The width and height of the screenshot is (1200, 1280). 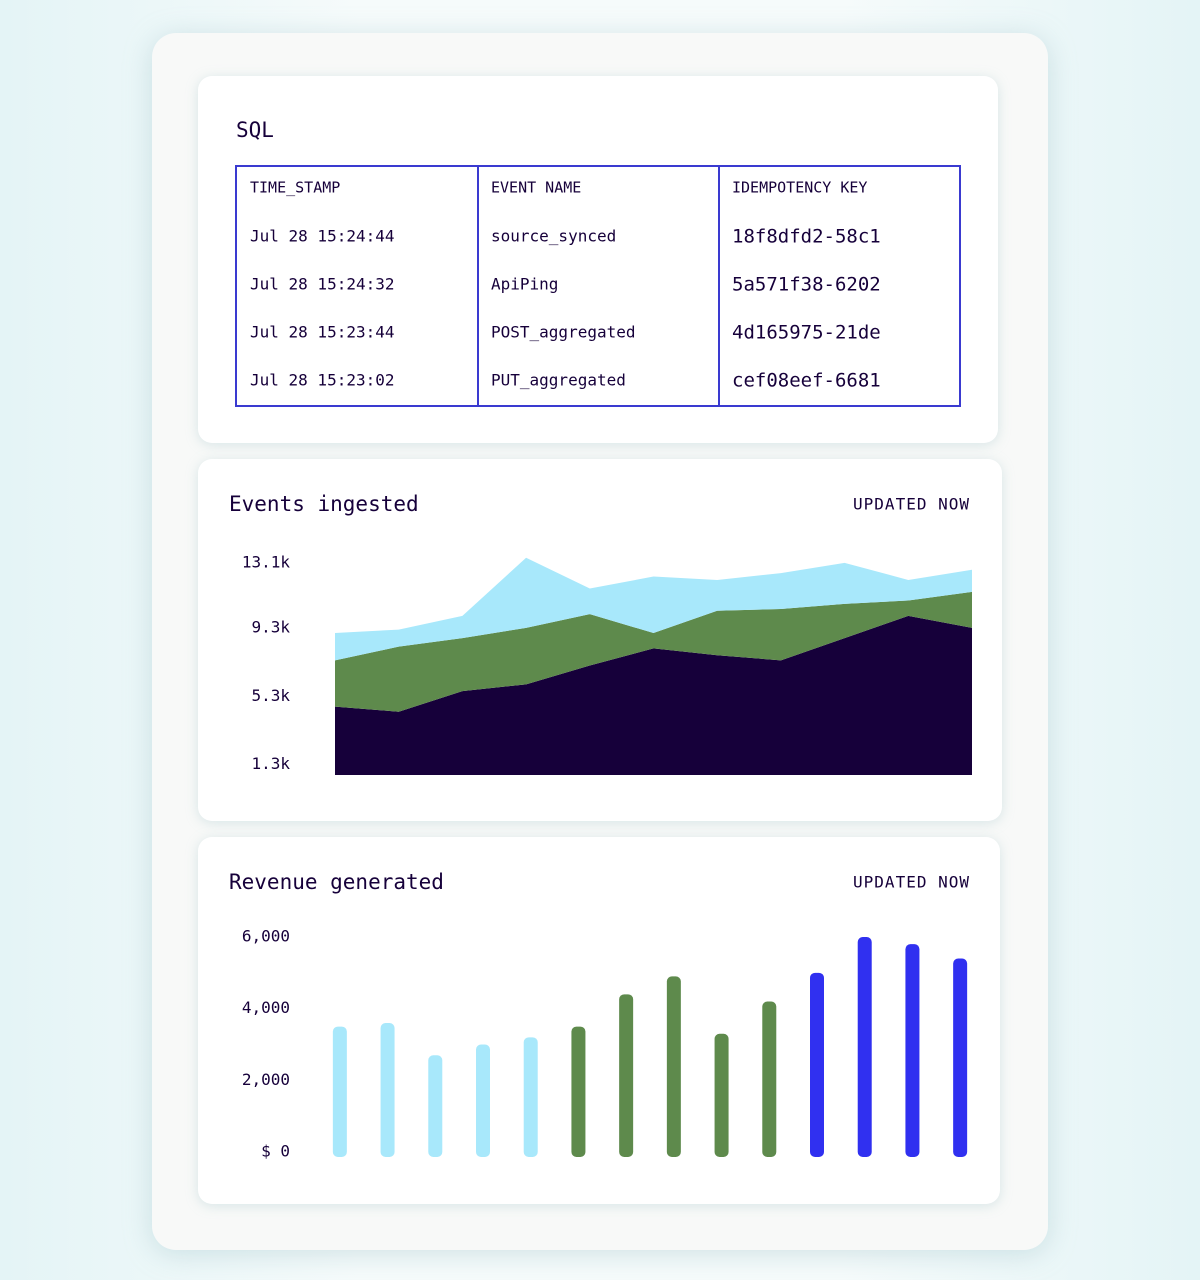 I want to click on table-border, so click(x=598, y=286).